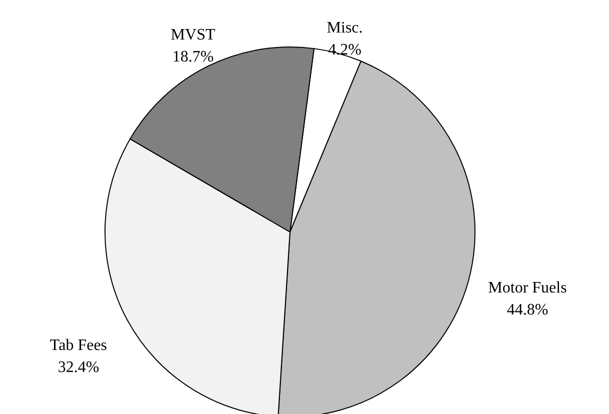 The width and height of the screenshot is (609, 414). I want to click on slice-label: Misc., so click(344, 28).